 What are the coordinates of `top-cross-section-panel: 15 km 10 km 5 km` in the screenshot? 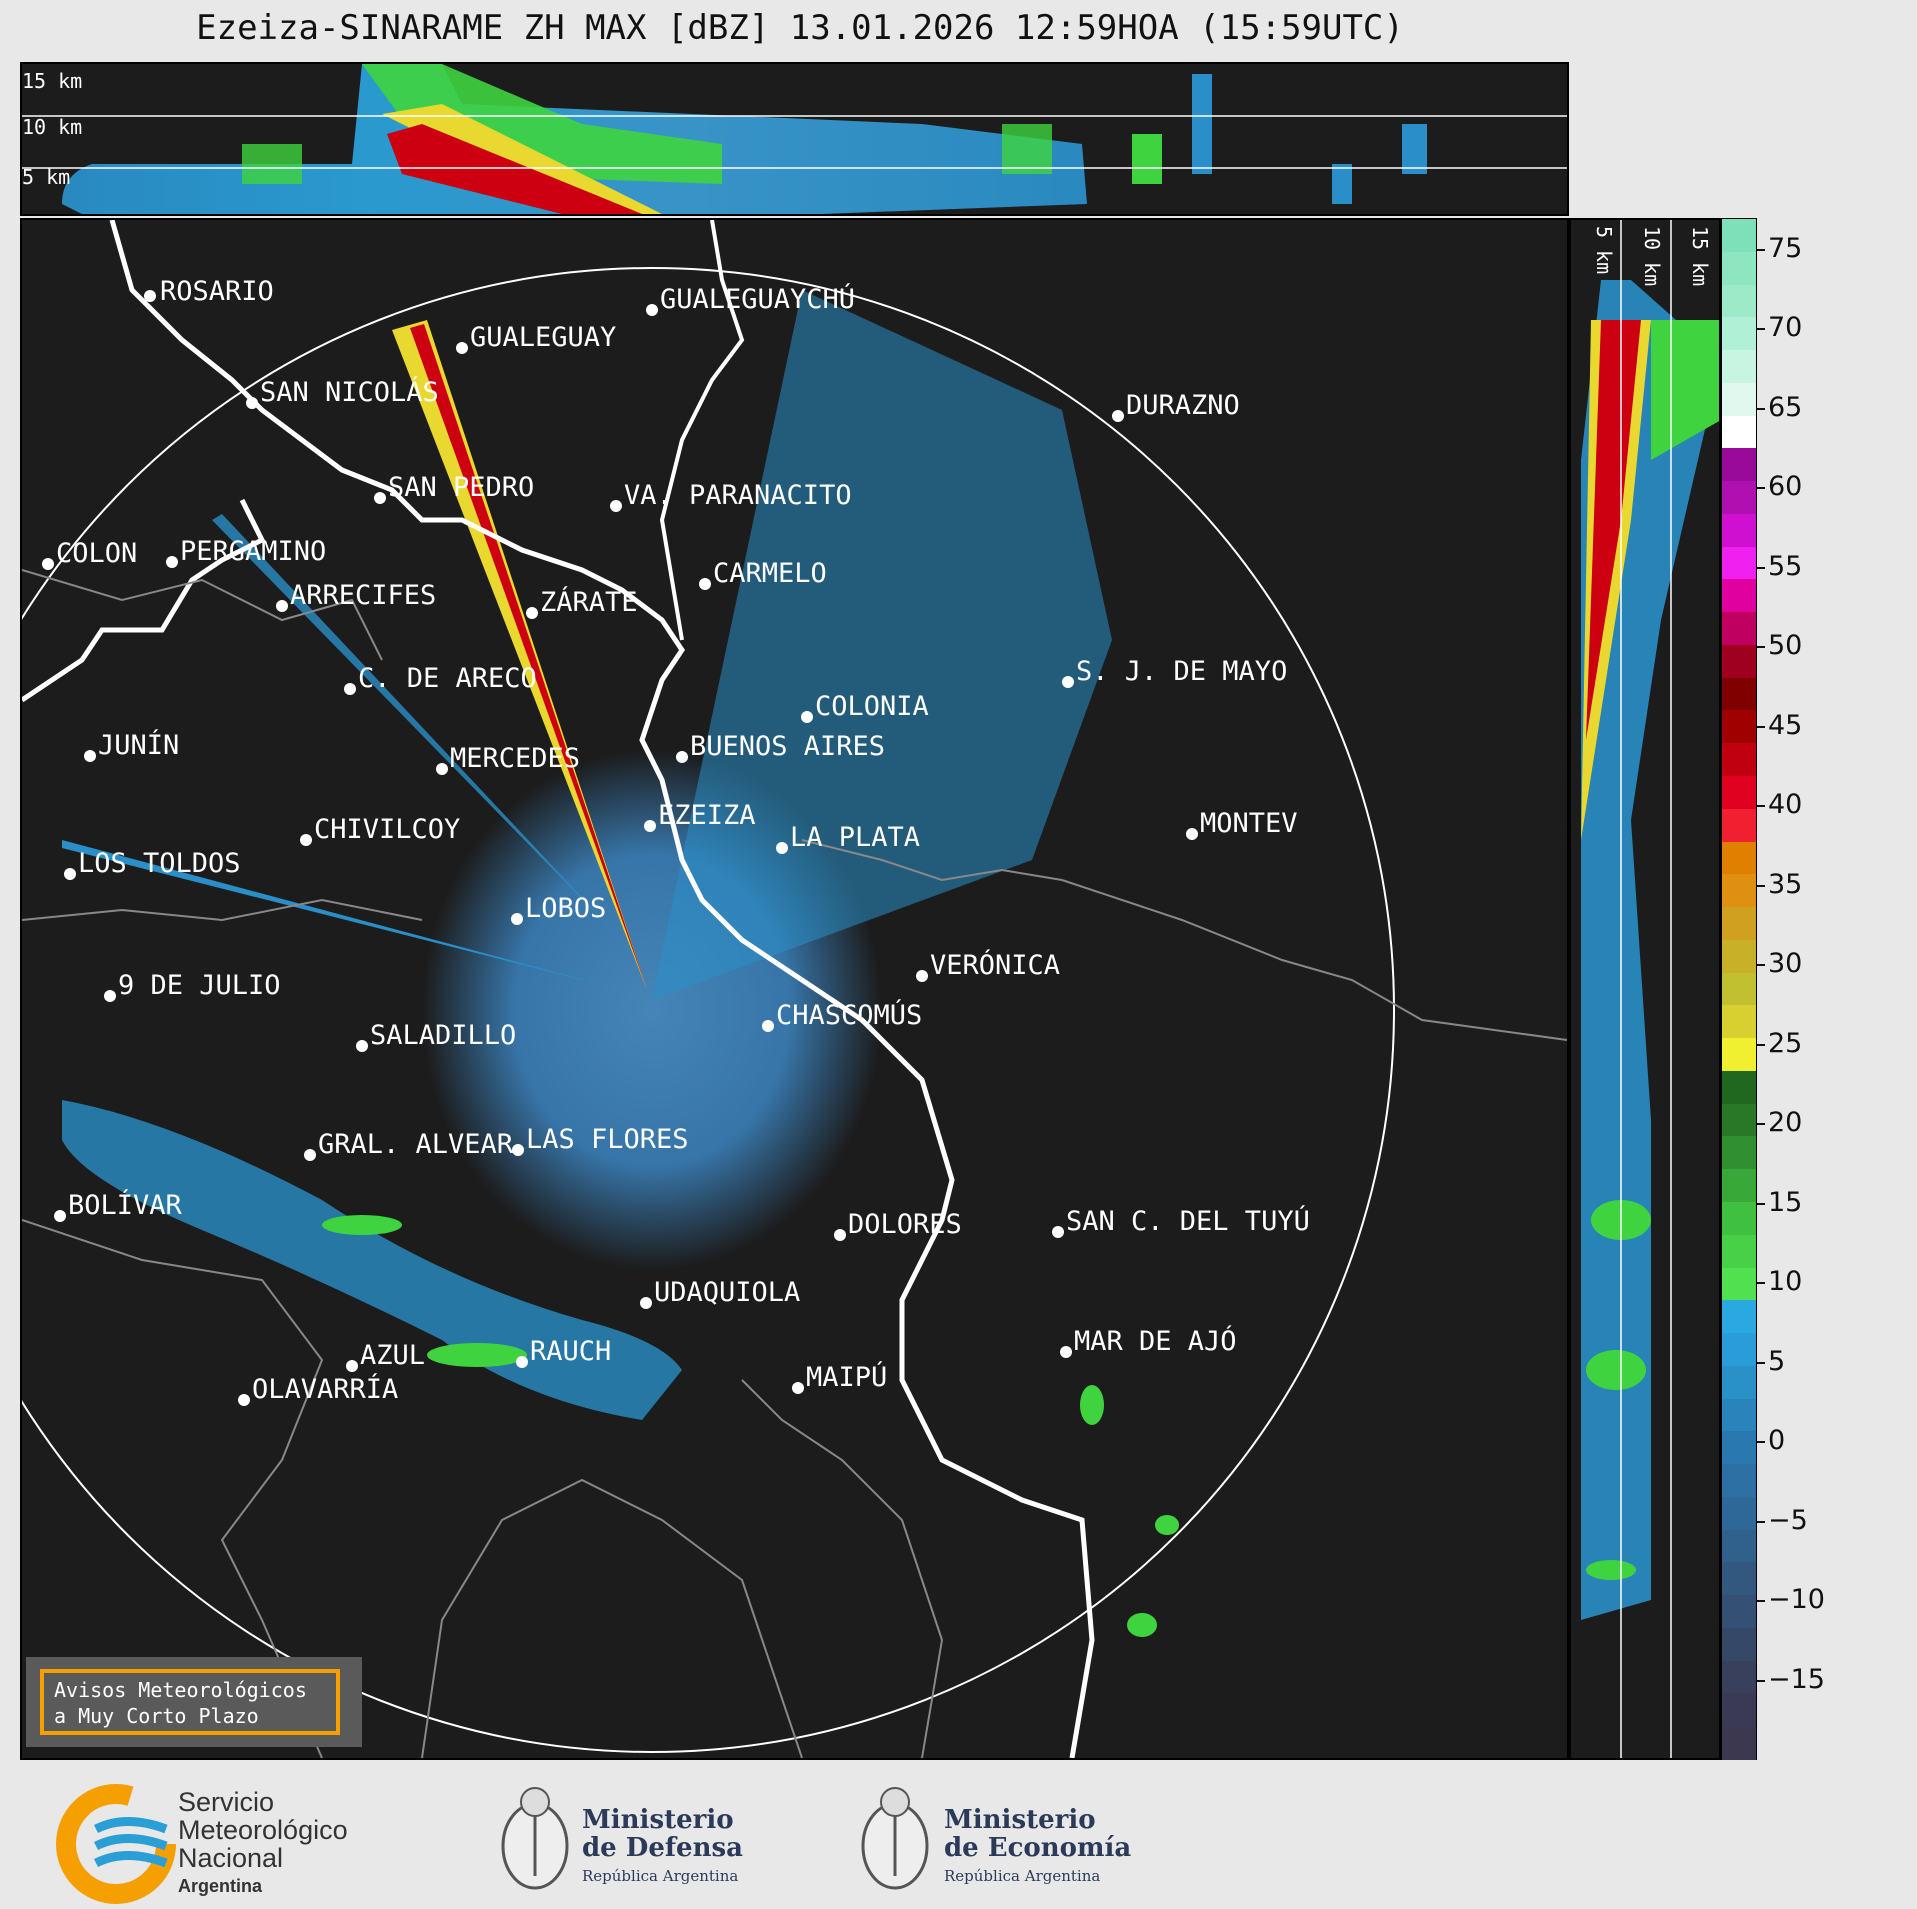 It's located at (794, 139).